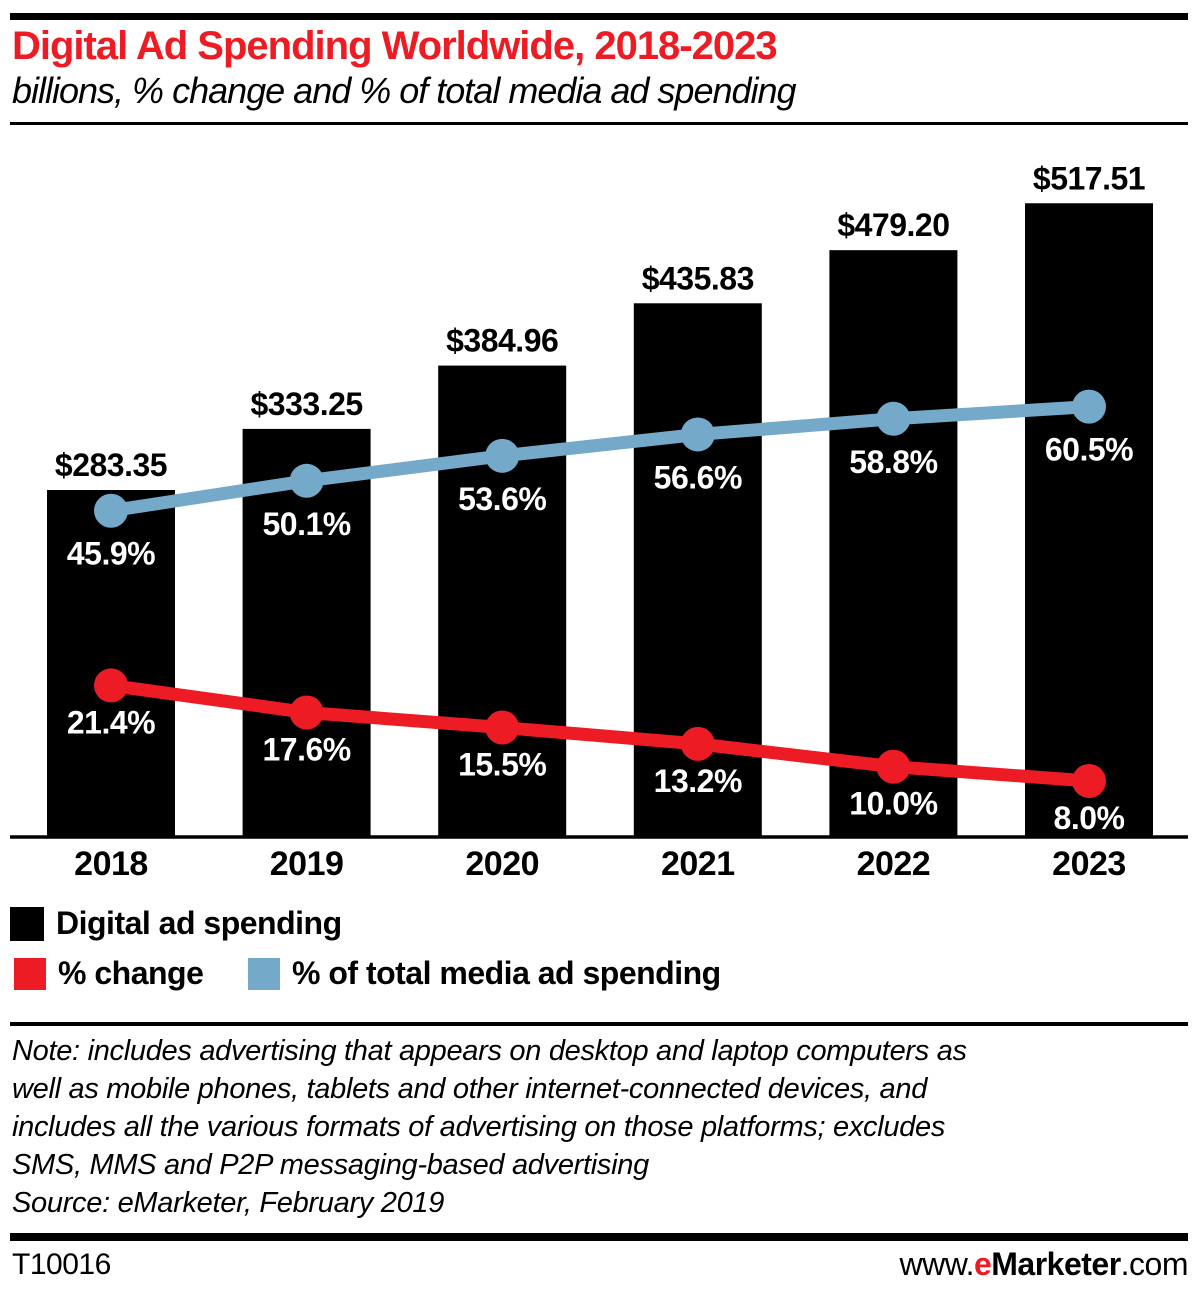  Describe the element at coordinates (1056, 1264) in the screenshot. I see `url-brand: Marketer` at that location.